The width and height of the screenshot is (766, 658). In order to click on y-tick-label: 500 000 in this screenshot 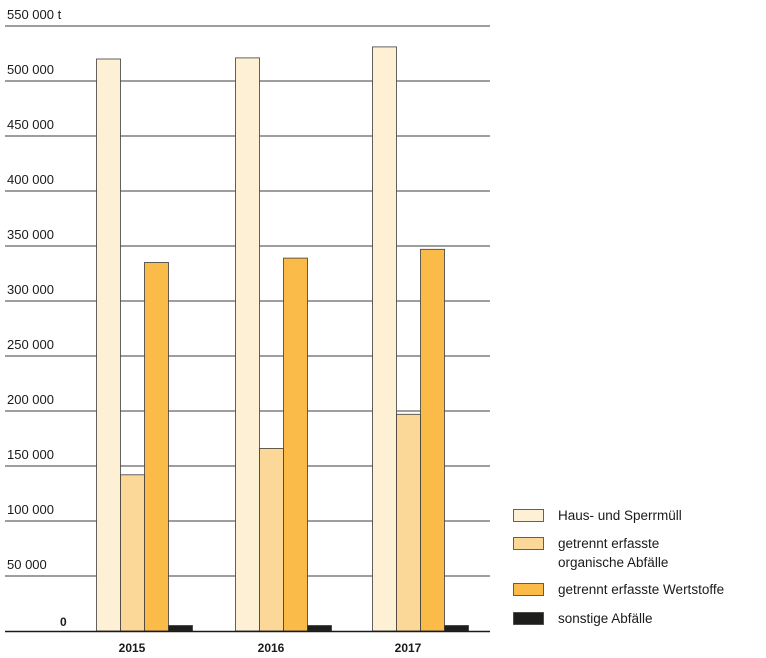, I will do `click(30, 69)`.